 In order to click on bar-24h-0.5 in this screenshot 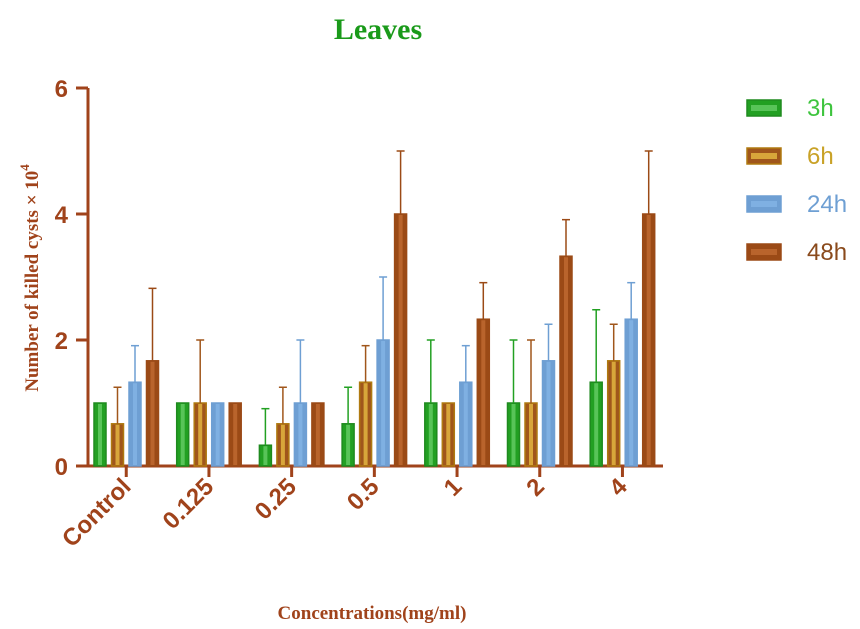, I will do `click(383, 371)`.